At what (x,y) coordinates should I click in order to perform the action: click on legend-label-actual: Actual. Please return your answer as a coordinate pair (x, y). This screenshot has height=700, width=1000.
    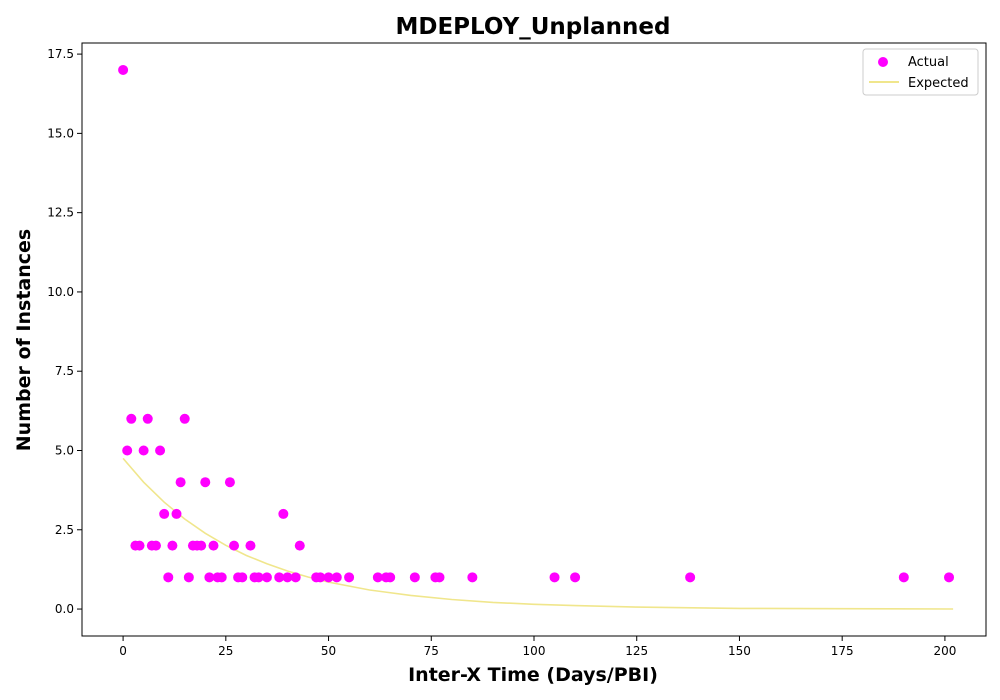
    Looking at the image, I should click on (928, 62).